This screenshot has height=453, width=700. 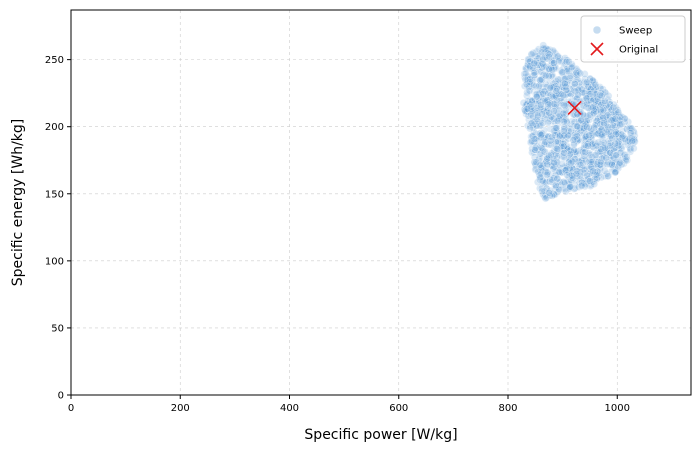 What do you see at coordinates (61, 396) in the screenshot?
I see `y-tick-label: 0` at bounding box center [61, 396].